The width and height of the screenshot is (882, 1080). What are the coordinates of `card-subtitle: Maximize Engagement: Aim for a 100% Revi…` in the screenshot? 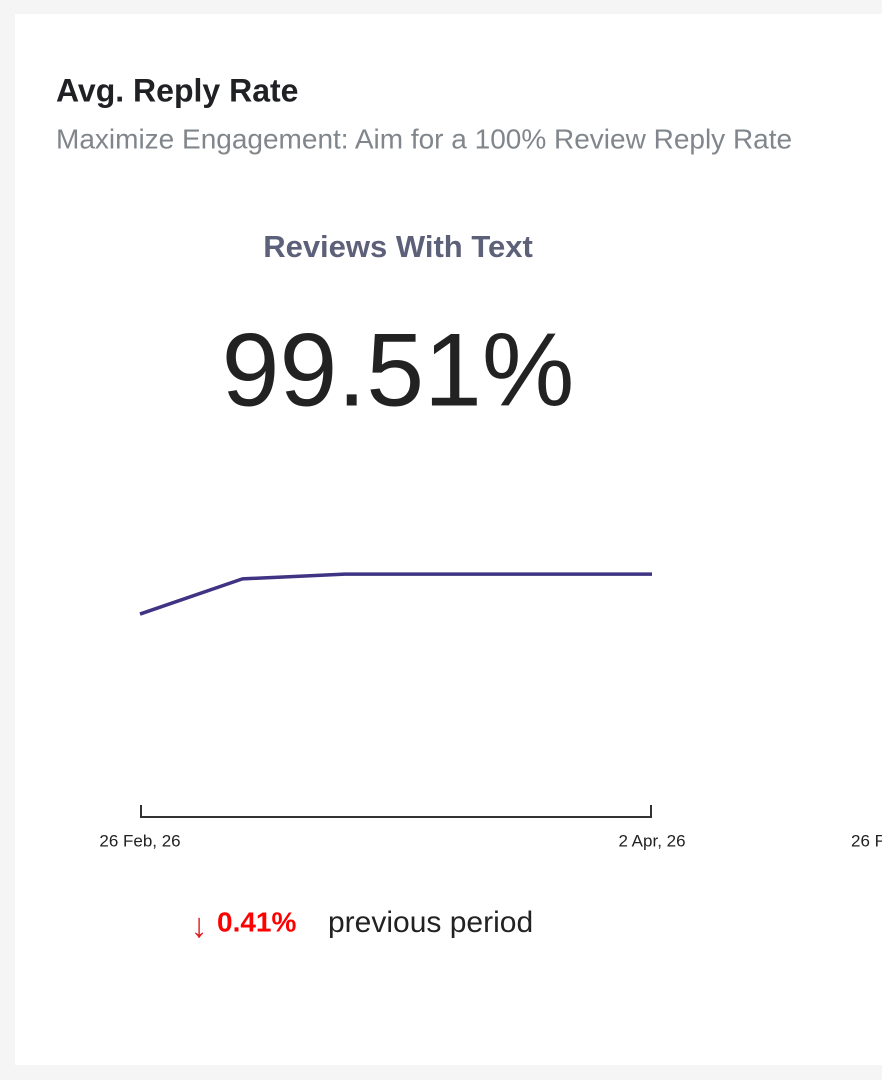 It's located at (424, 138).